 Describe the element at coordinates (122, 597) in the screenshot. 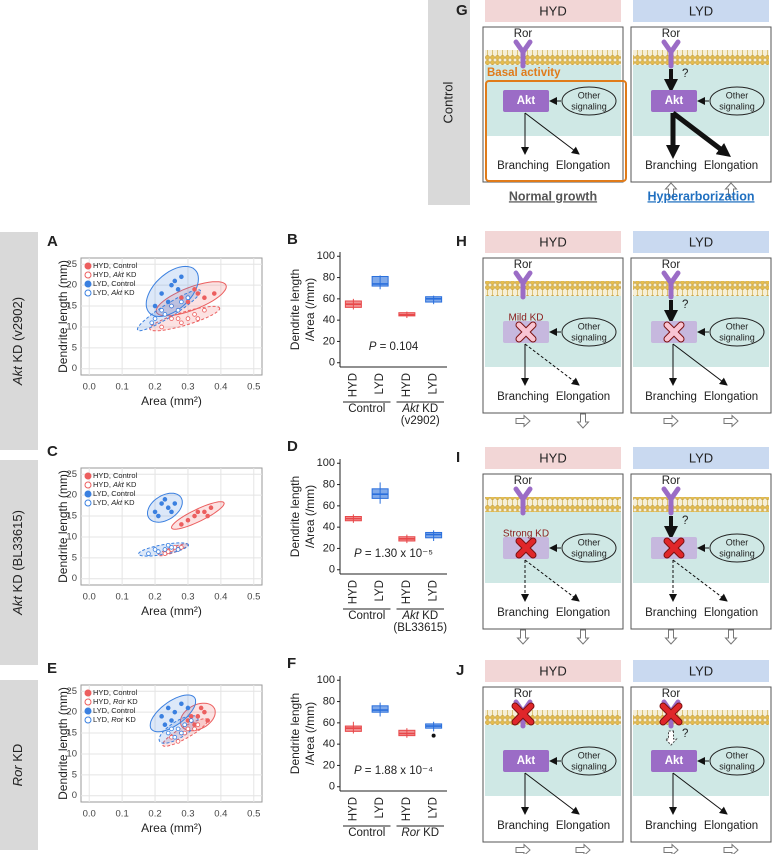

I see `x-tick-label: 0.1` at that location.